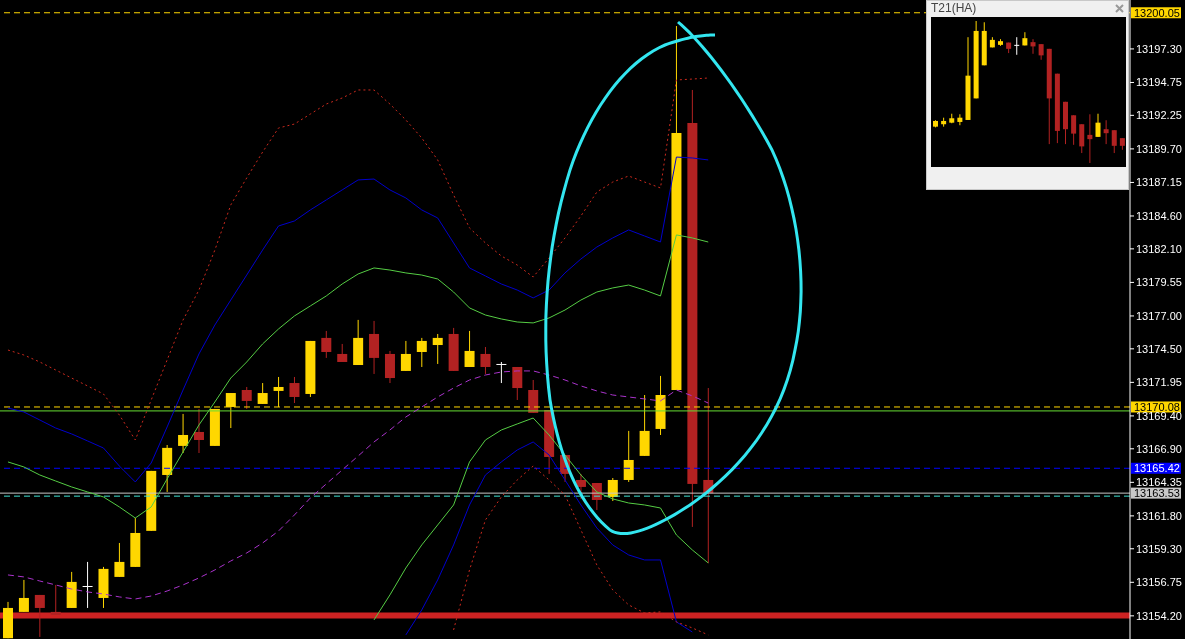 The height and width of the screenshot is (639, 1185). Describe the element at coordinates (1159, 348) in the screenshot. I see `y-tick-label: 13174.50` at that location.